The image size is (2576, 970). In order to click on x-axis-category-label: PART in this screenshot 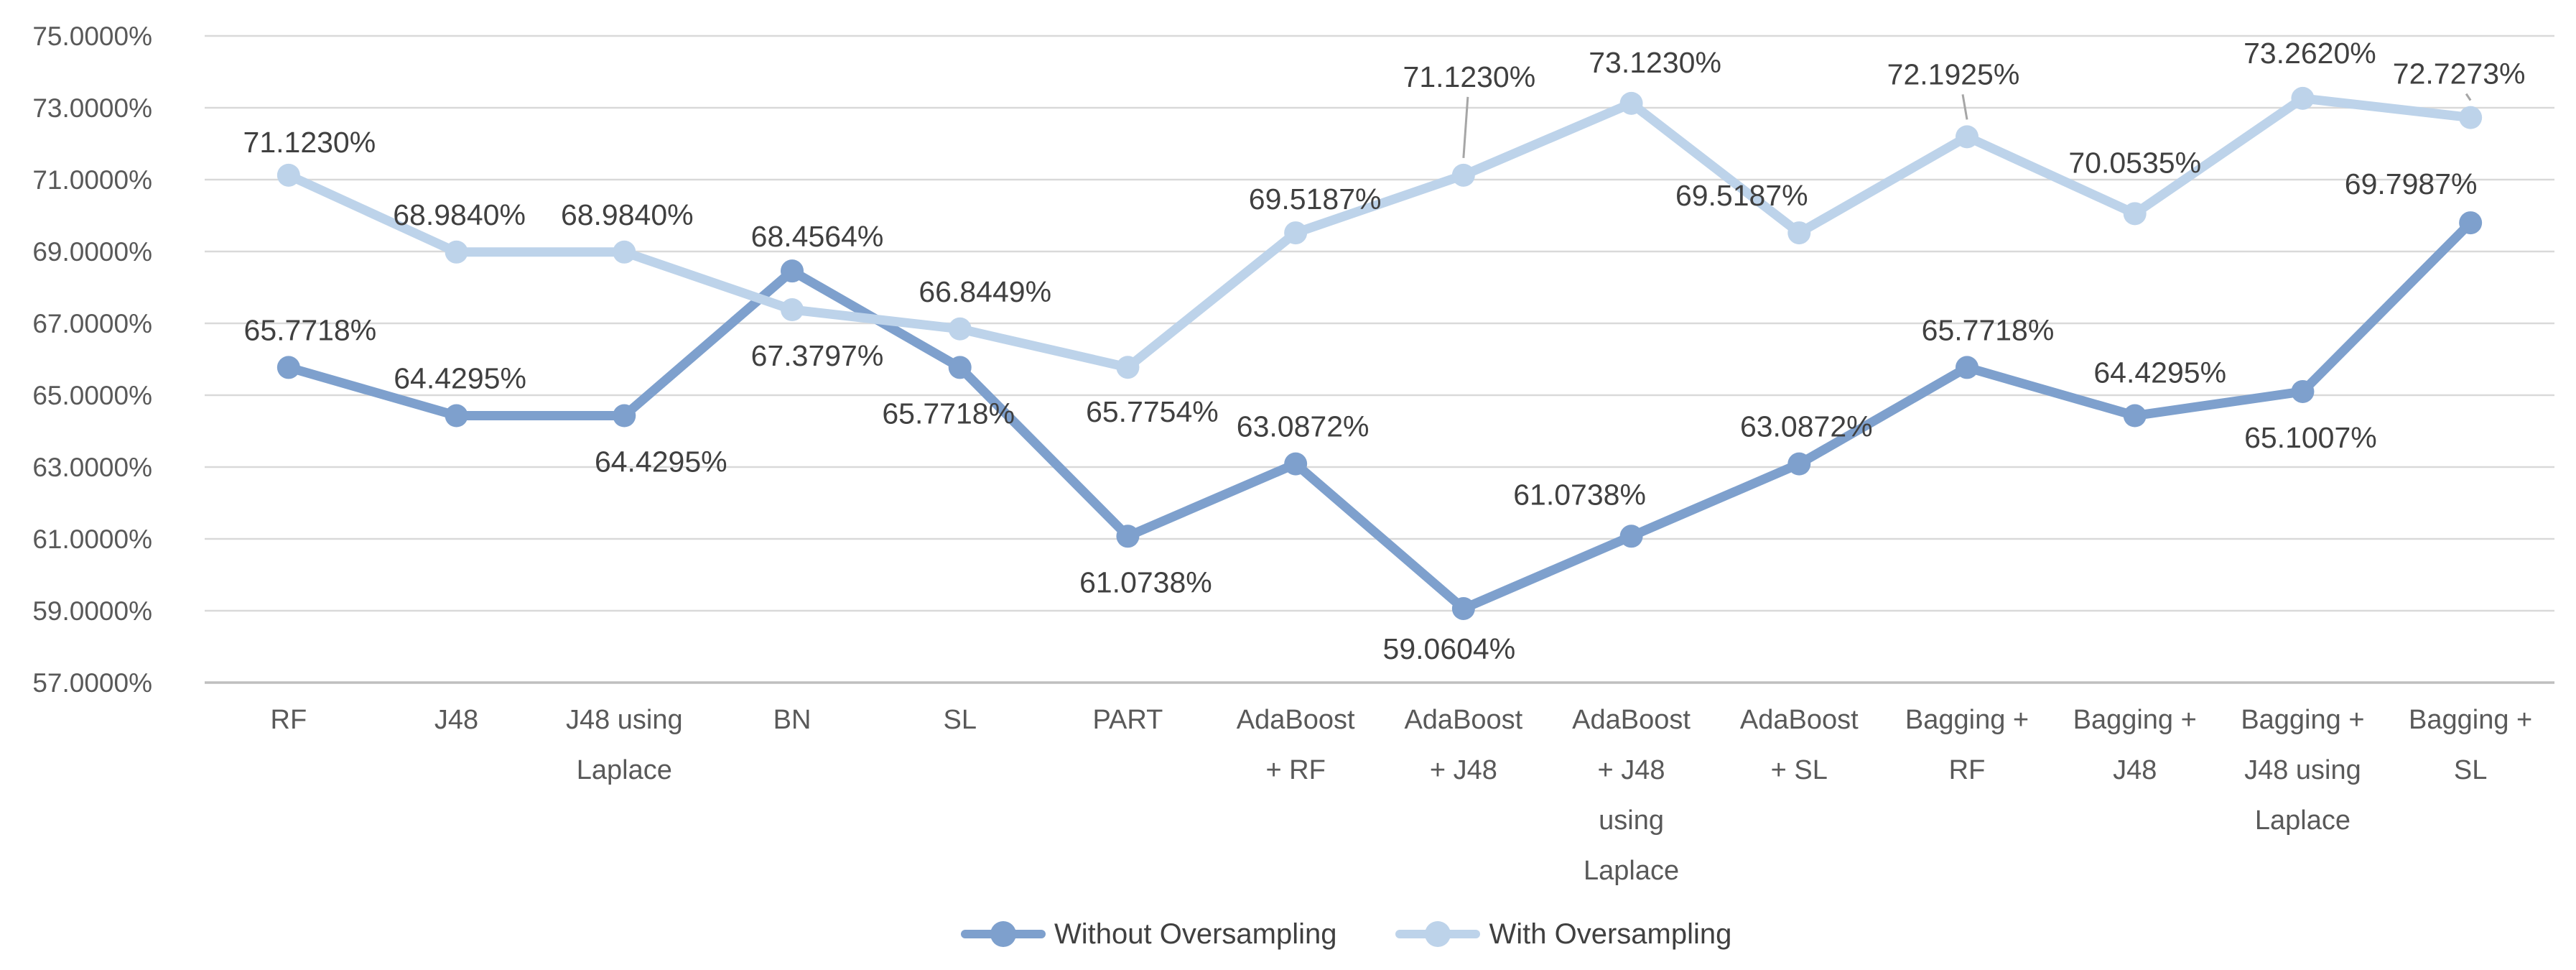, I will do `click(1128, 720)`.